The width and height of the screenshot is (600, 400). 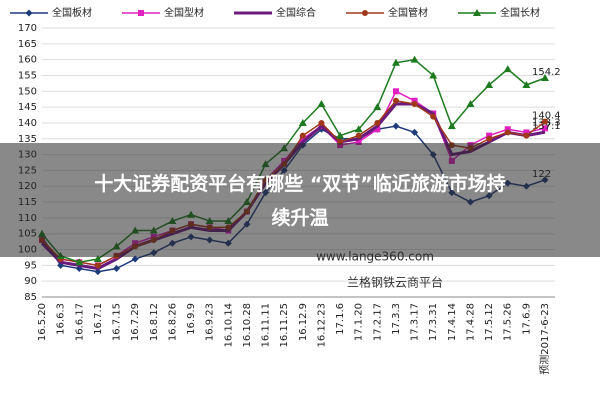 I want to click on legend-label: 全国综合, so click(x=296, y=12).